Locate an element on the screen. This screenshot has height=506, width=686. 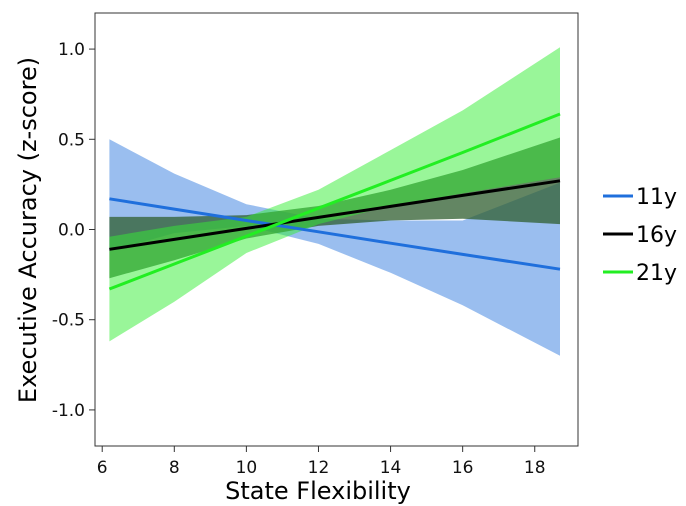
y-tick-label: -1.0 is located at coordinates (68, 411).